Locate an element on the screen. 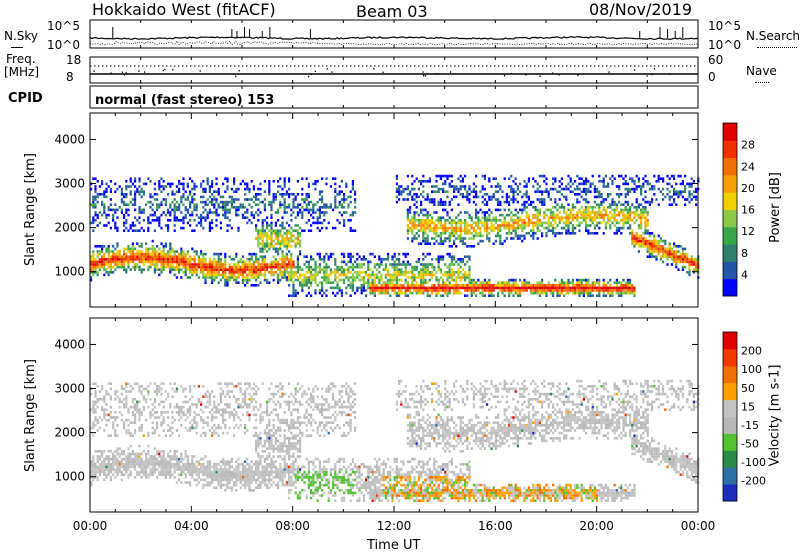 The image size is (800, 554). freq-panel-frame is located at coordinates (394, 70).